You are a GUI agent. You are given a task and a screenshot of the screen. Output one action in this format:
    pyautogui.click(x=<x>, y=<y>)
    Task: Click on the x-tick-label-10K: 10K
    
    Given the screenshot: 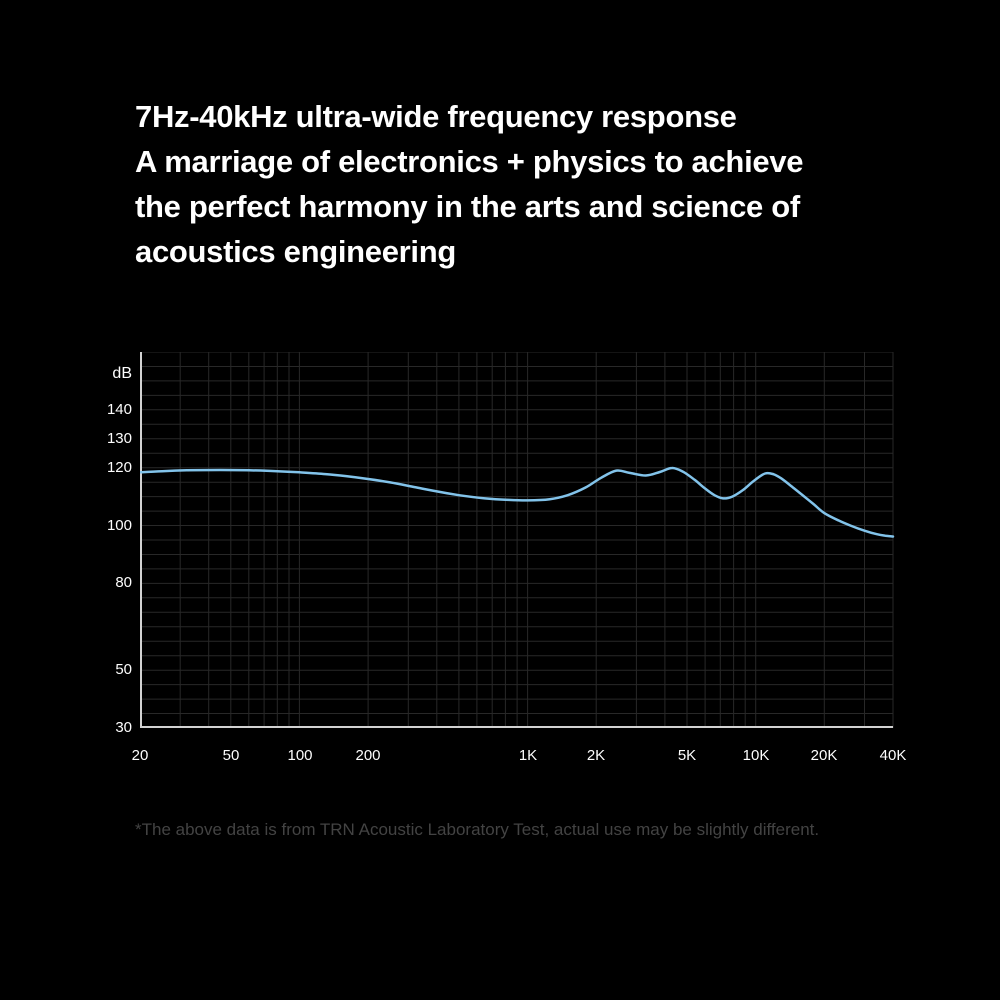 What is the action you would take?
    pyautogui.click(x=756, y=755)
    